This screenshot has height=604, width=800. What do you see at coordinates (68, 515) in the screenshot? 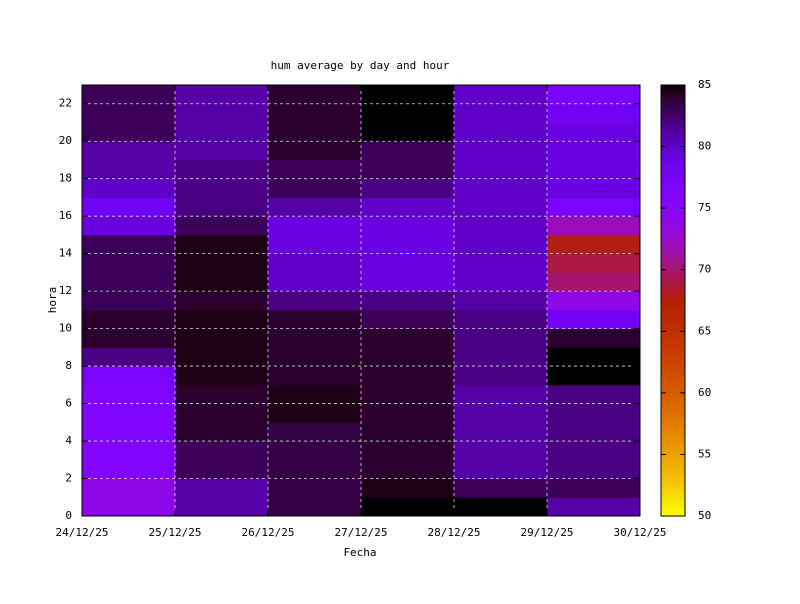
I see `y-tick-label: 0` at bounding box center [68, 515].